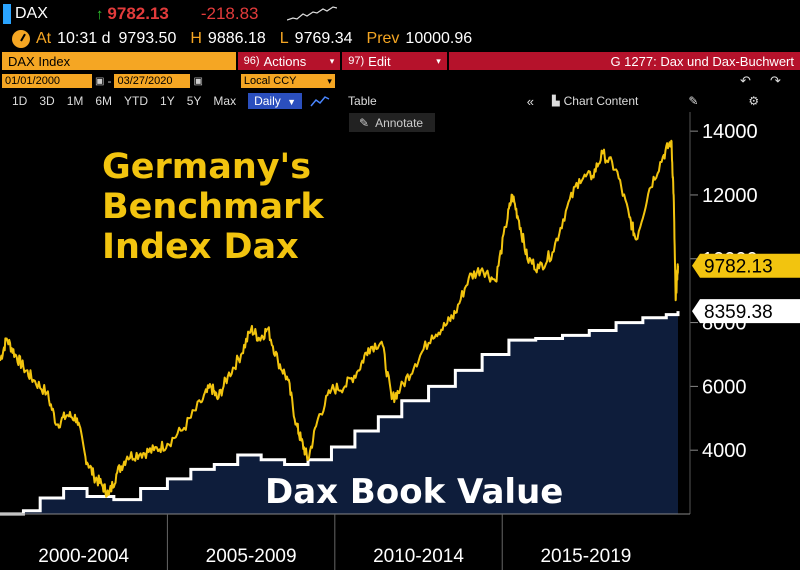  What do you see at coordinates (693, 101) in the screenshot?
I see `edit-pencil-icon: ✎` at bounding box center [693, 101].